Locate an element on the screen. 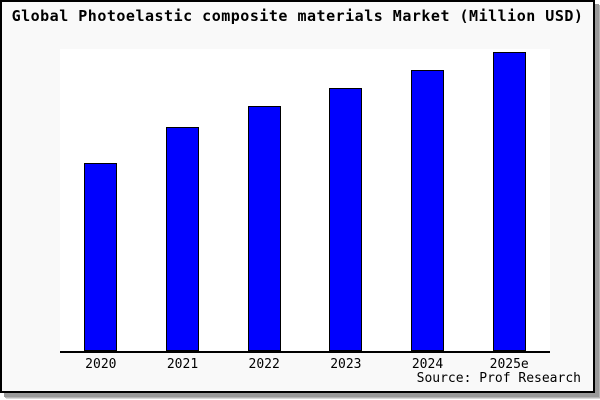  source-label: Source: Prof Research is located at coordinates (498, 378).